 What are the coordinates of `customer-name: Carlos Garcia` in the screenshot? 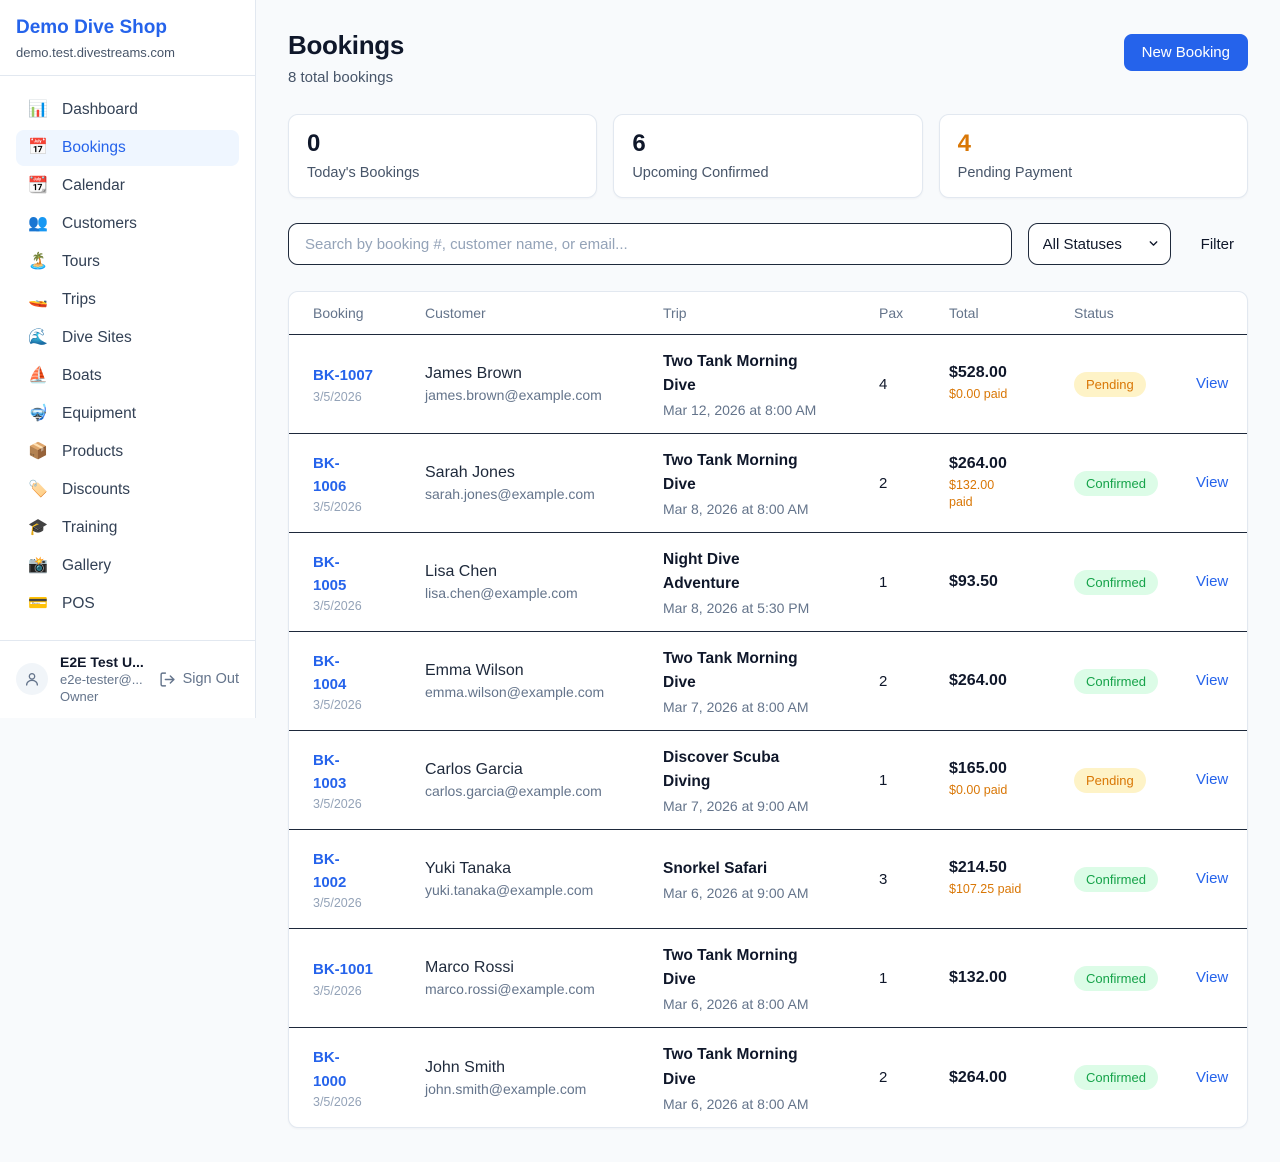 It's located at (474, 769).